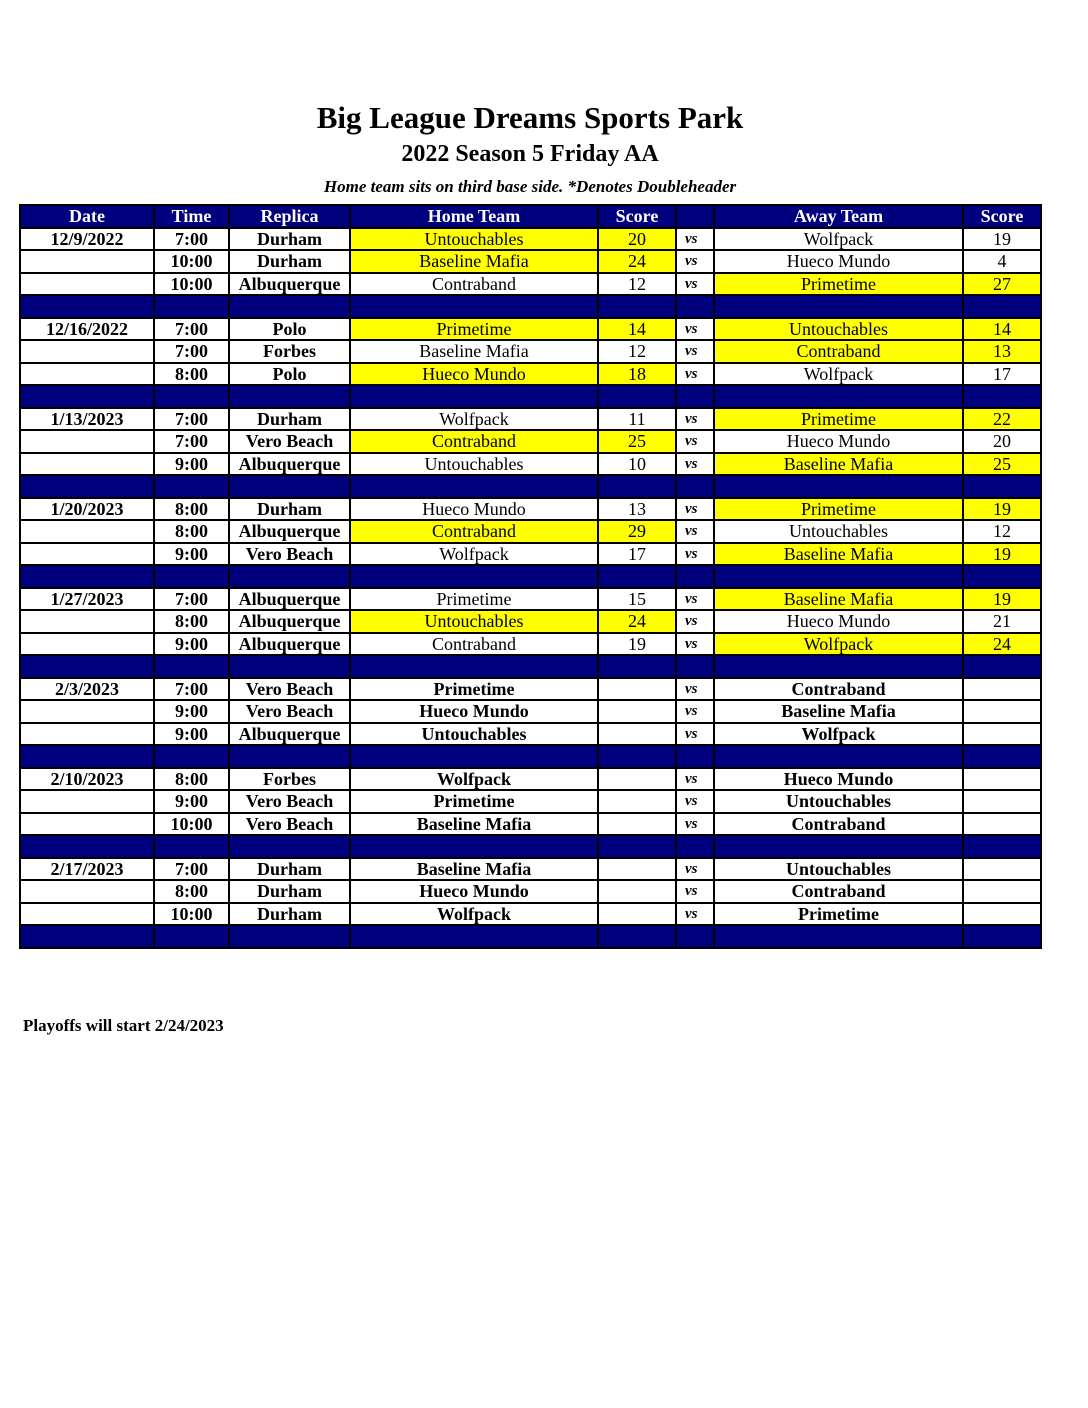 The width and height of the screenshot is (1088, 1408). I want to click on game-row: 10:00 Durham Wolfpack vs Primetime, so click(530, 913).